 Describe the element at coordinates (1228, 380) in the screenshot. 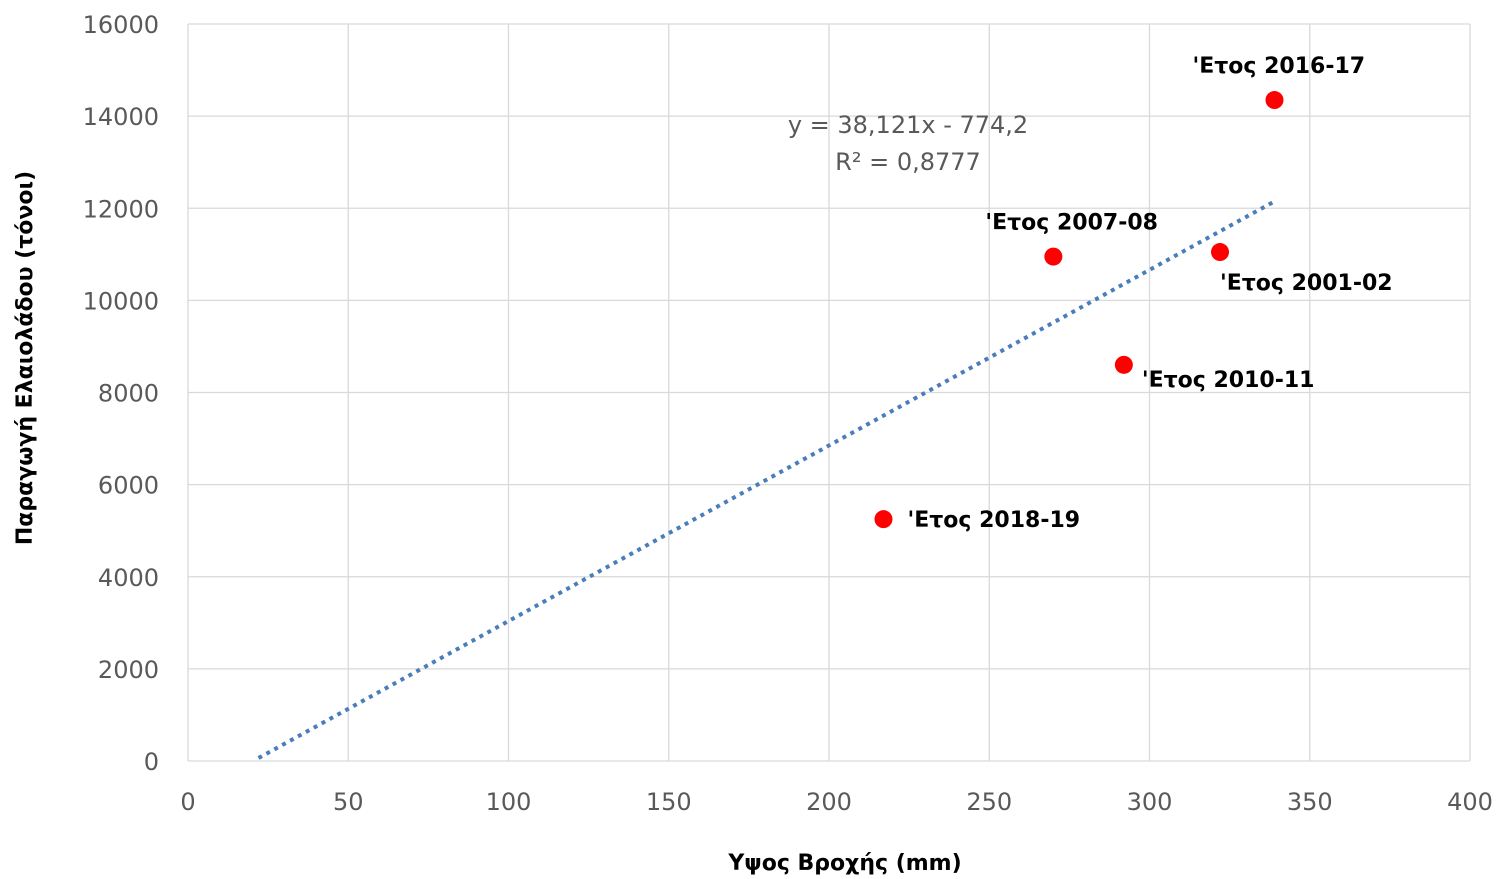

I see `data-point-label: 'Ετος 2010-11` at that location.